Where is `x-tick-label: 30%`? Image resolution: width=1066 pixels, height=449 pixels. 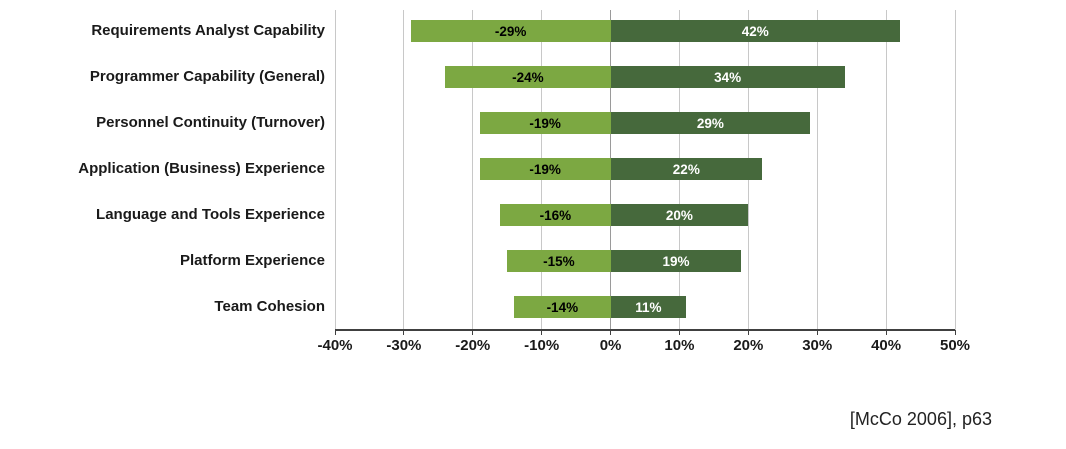
x-tick-label: 30% is located at coordinates (817, 345).